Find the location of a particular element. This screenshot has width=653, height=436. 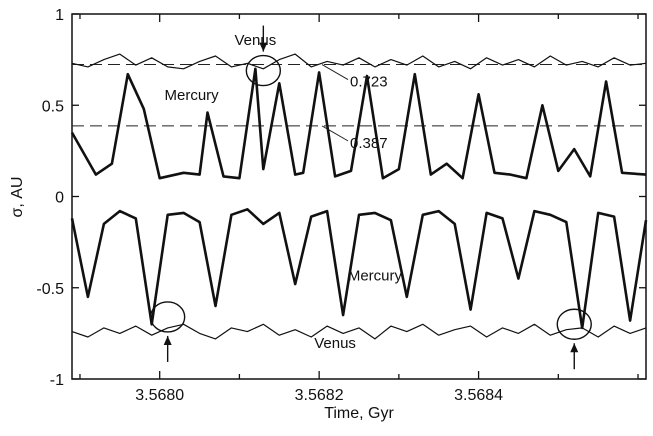

annotation-mercury-2: Mercury is located at coordinates (375, 275).